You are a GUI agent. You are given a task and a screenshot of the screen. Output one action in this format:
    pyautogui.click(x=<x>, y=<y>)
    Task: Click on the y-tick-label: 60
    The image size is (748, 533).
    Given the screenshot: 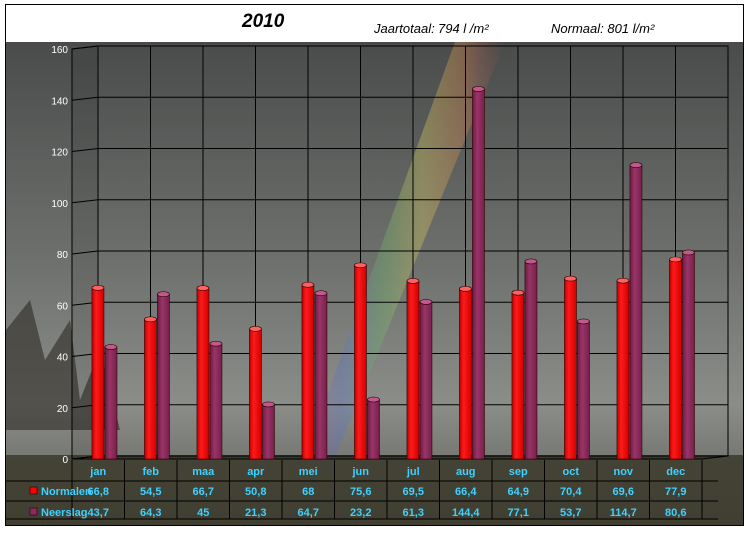 What is the action you would take?
    pyautogui.click(x=63, y=306)
    